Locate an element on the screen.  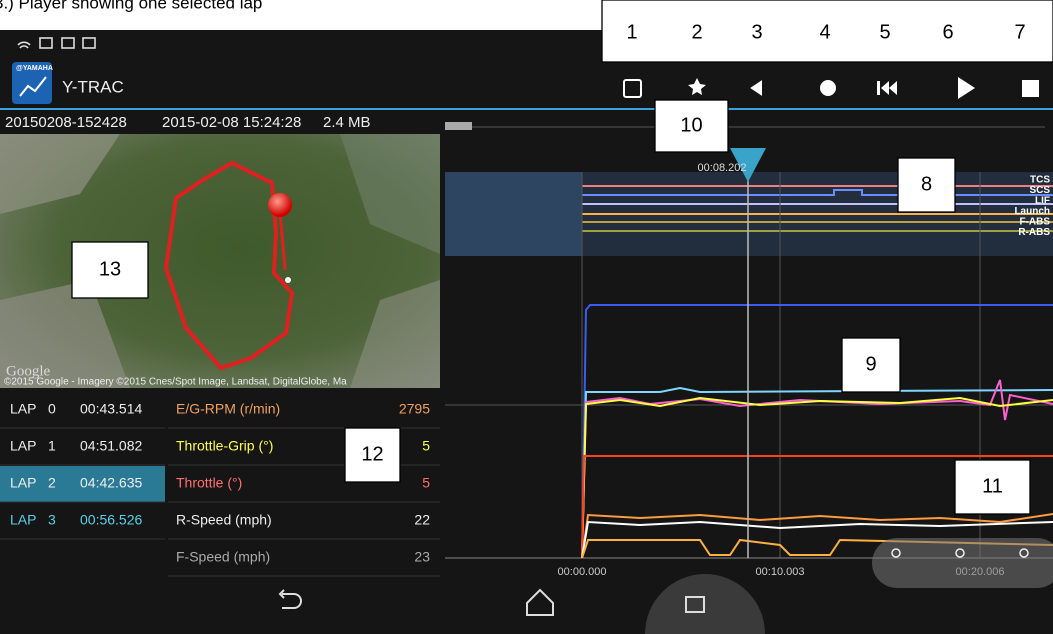
callout-number: 10 is located at coordinates (691, 125).